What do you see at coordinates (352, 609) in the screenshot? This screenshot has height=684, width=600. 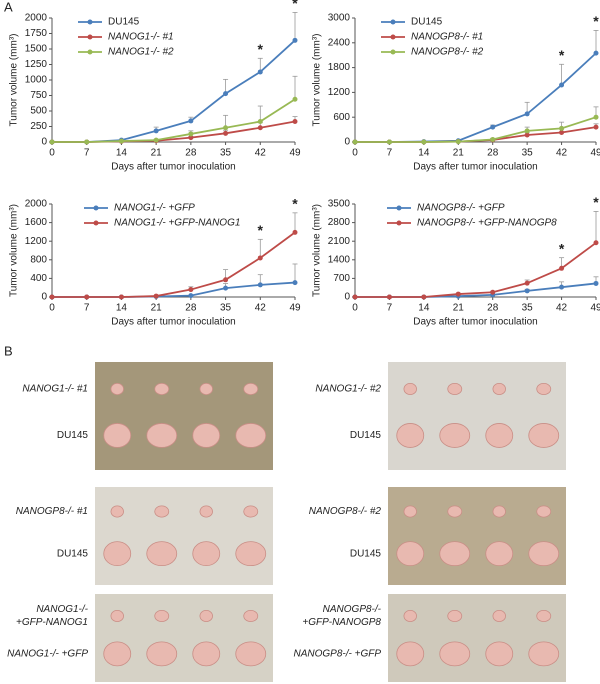 I see `photo-label: NANOGP8-/-` at bounding box center [352, 609].